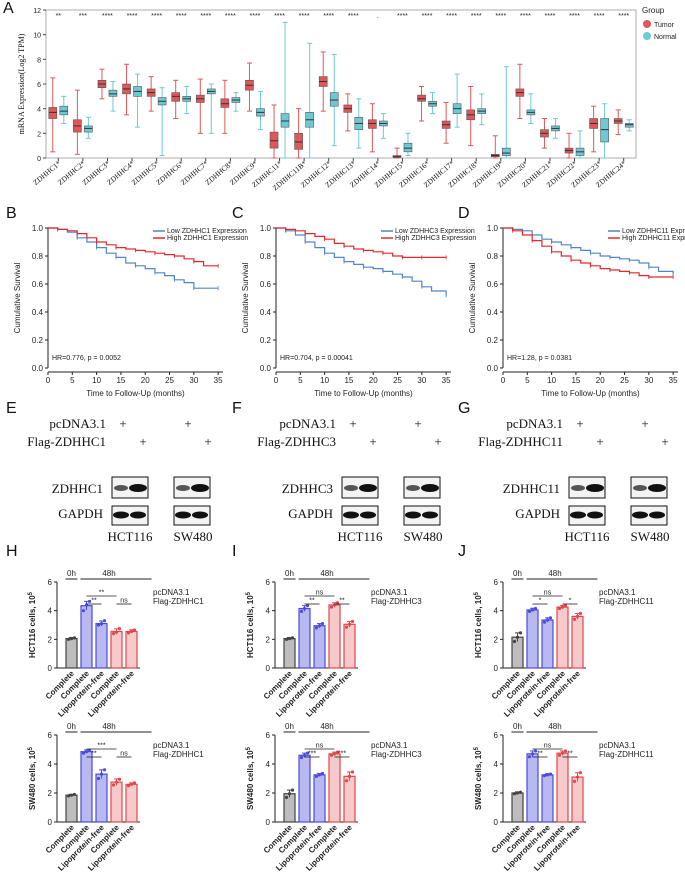 This screenshot has height=872, width=685. What do you see at coordinates (588, 252) in the screenshot?
I see `survival-curve-high` at bounding box center [588, 252].